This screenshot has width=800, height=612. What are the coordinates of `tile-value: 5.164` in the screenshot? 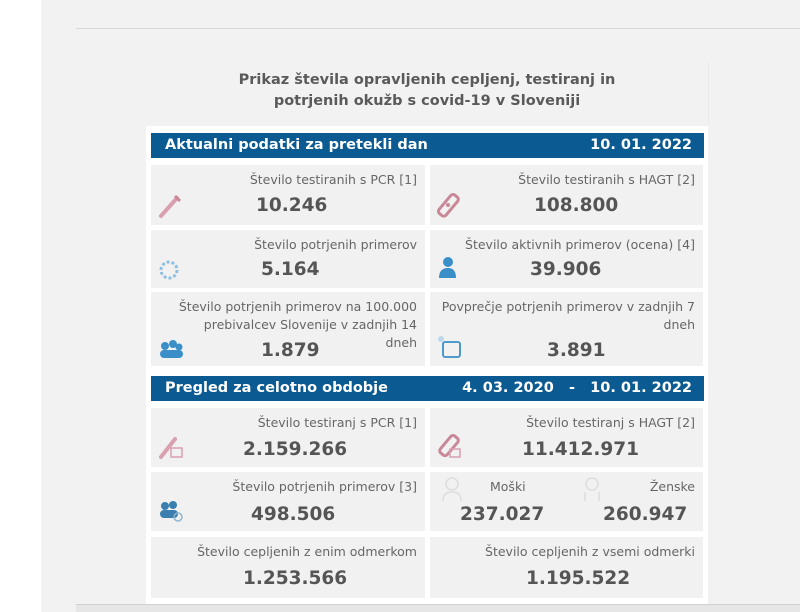 It's located at (290, 269).